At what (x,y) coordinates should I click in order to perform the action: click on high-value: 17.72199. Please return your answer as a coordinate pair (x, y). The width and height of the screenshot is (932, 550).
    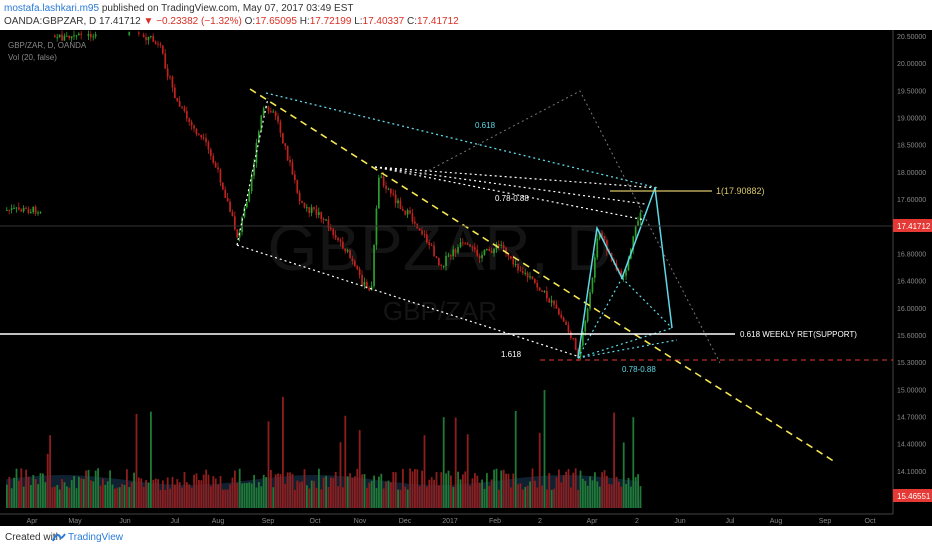
    Looking at the image, I should click on (330, 21).